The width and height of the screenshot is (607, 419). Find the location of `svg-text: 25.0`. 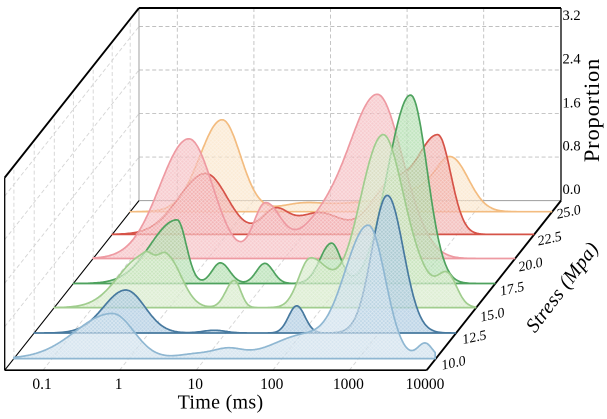

svg-text: 25.0 is located at coordinates (568, 213).